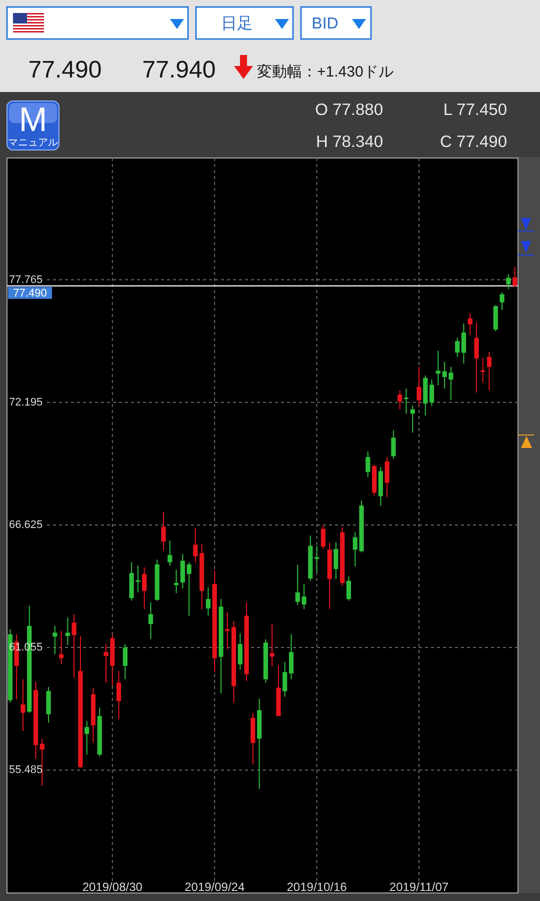 This screenshot has height=901, width=540. I want to click on text: M, so click(33, 120).